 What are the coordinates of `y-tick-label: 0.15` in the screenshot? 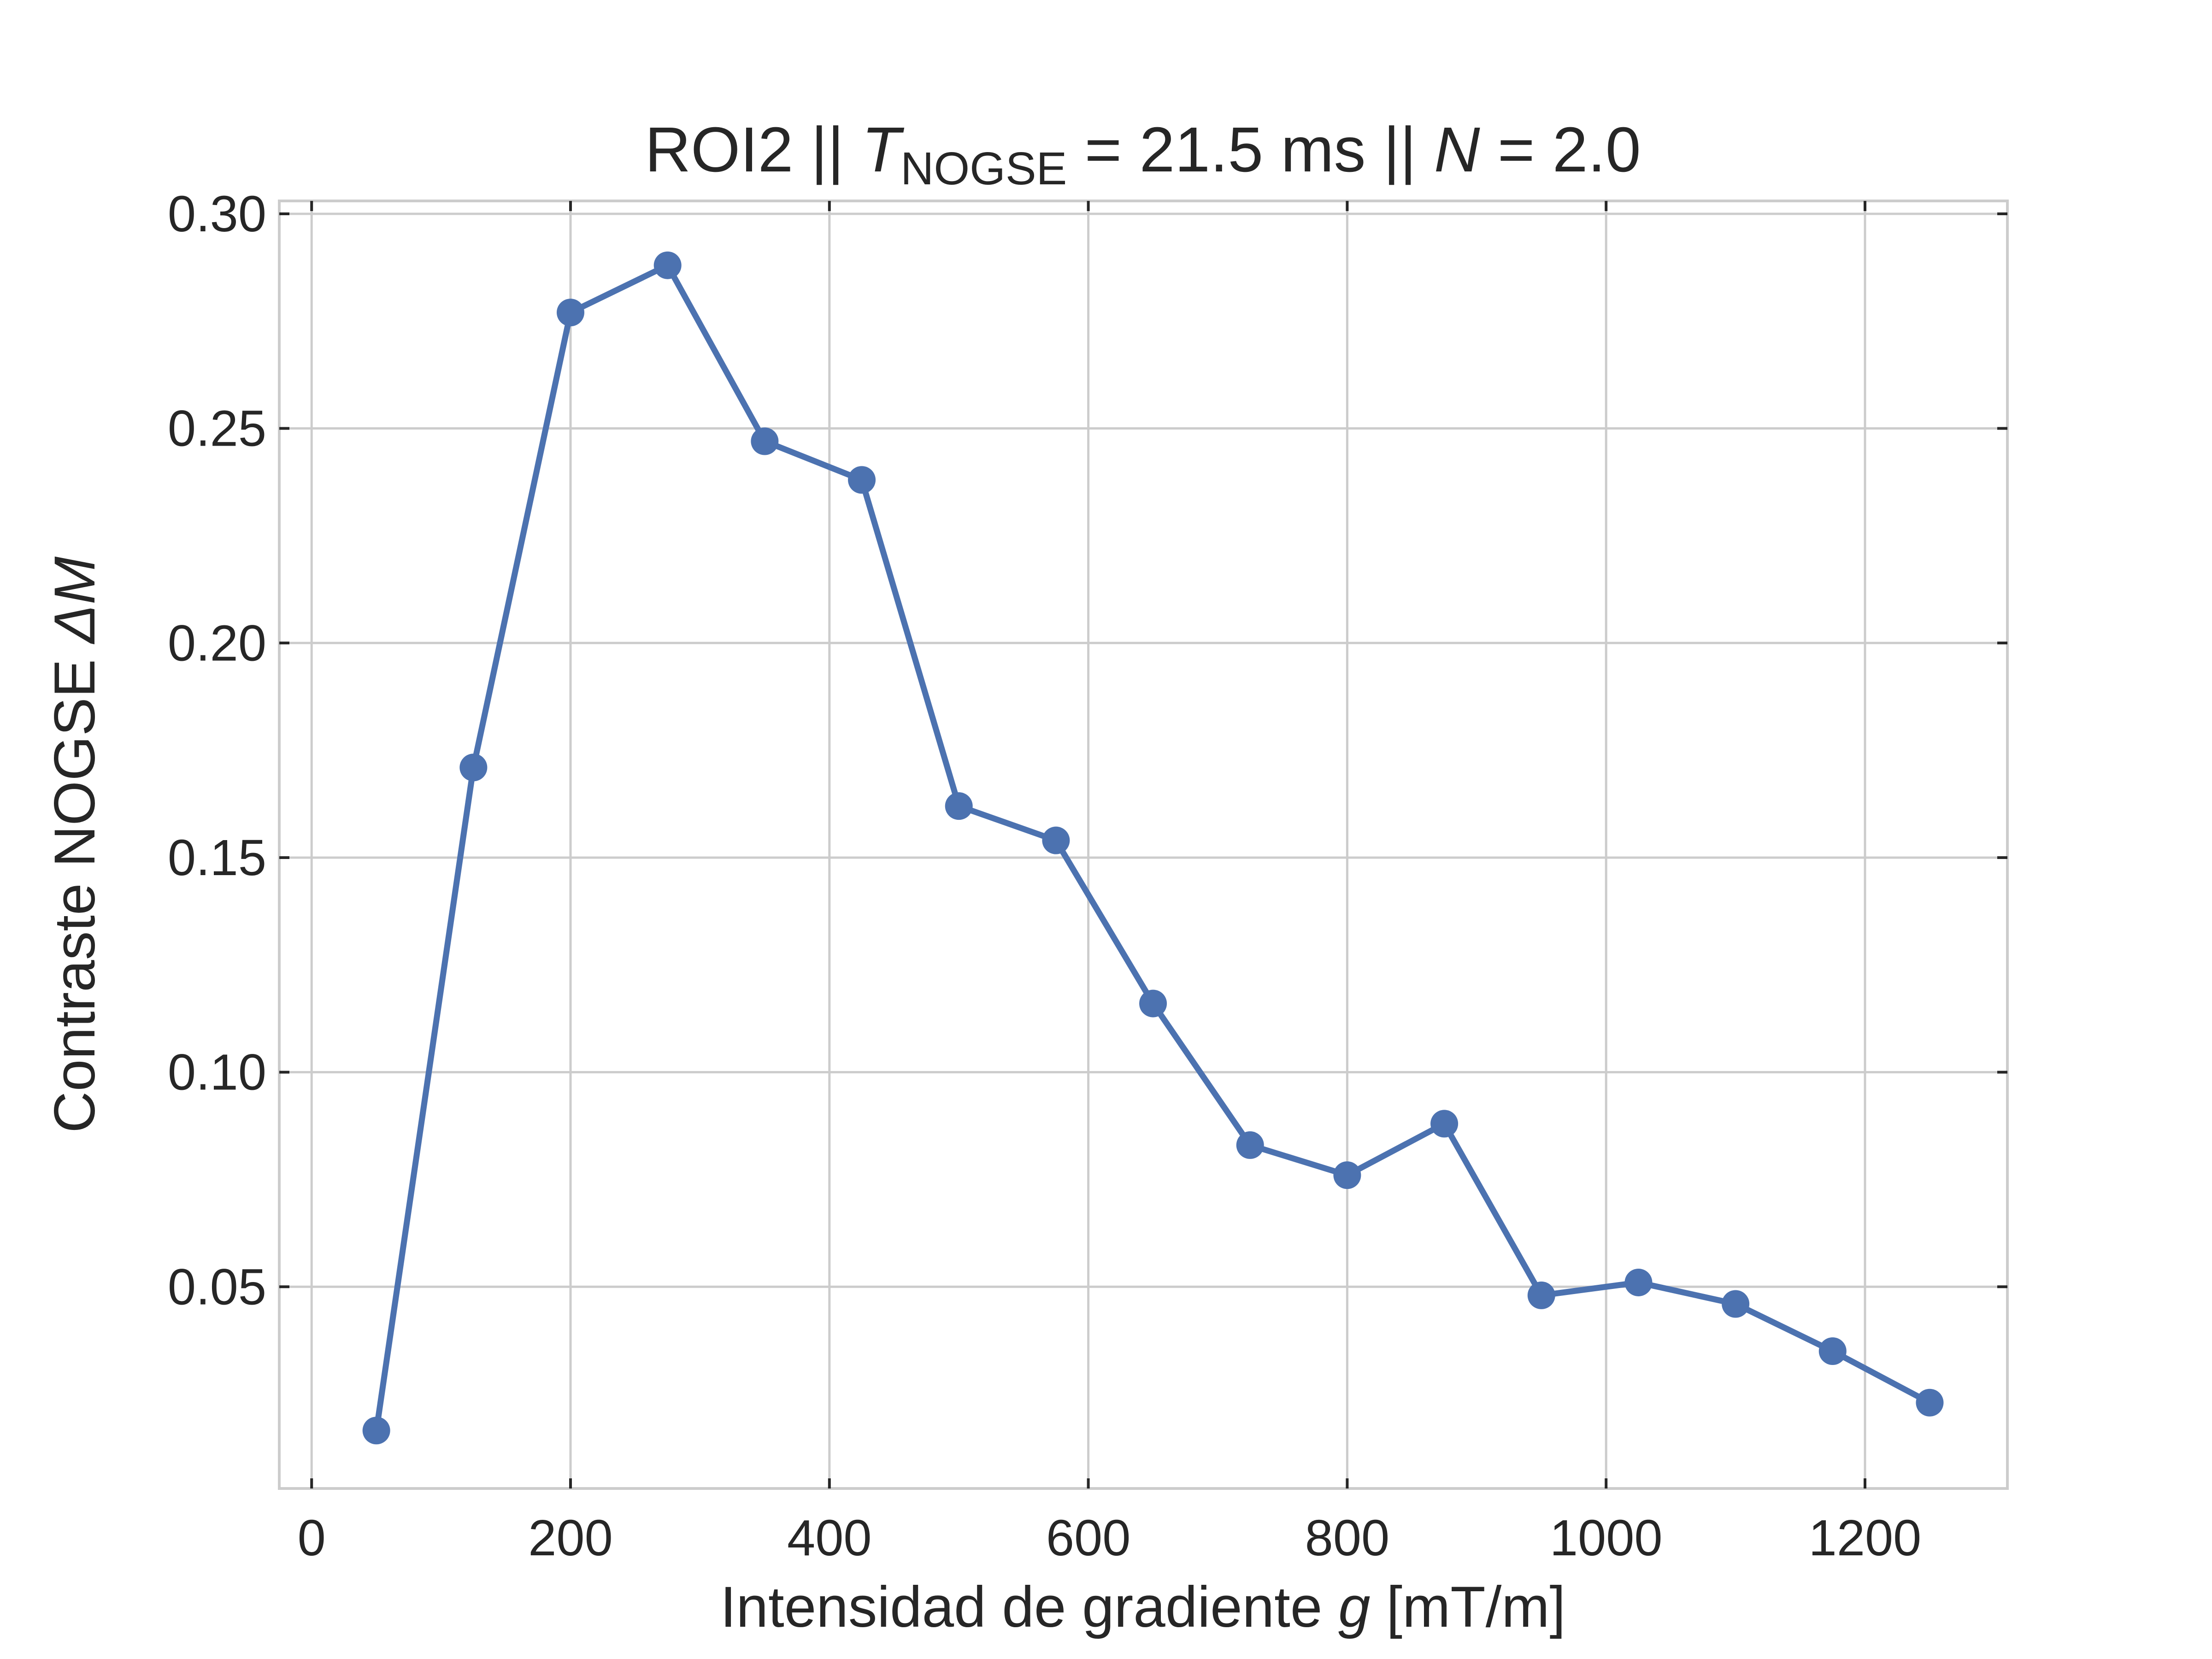 It's located at (217, 858).